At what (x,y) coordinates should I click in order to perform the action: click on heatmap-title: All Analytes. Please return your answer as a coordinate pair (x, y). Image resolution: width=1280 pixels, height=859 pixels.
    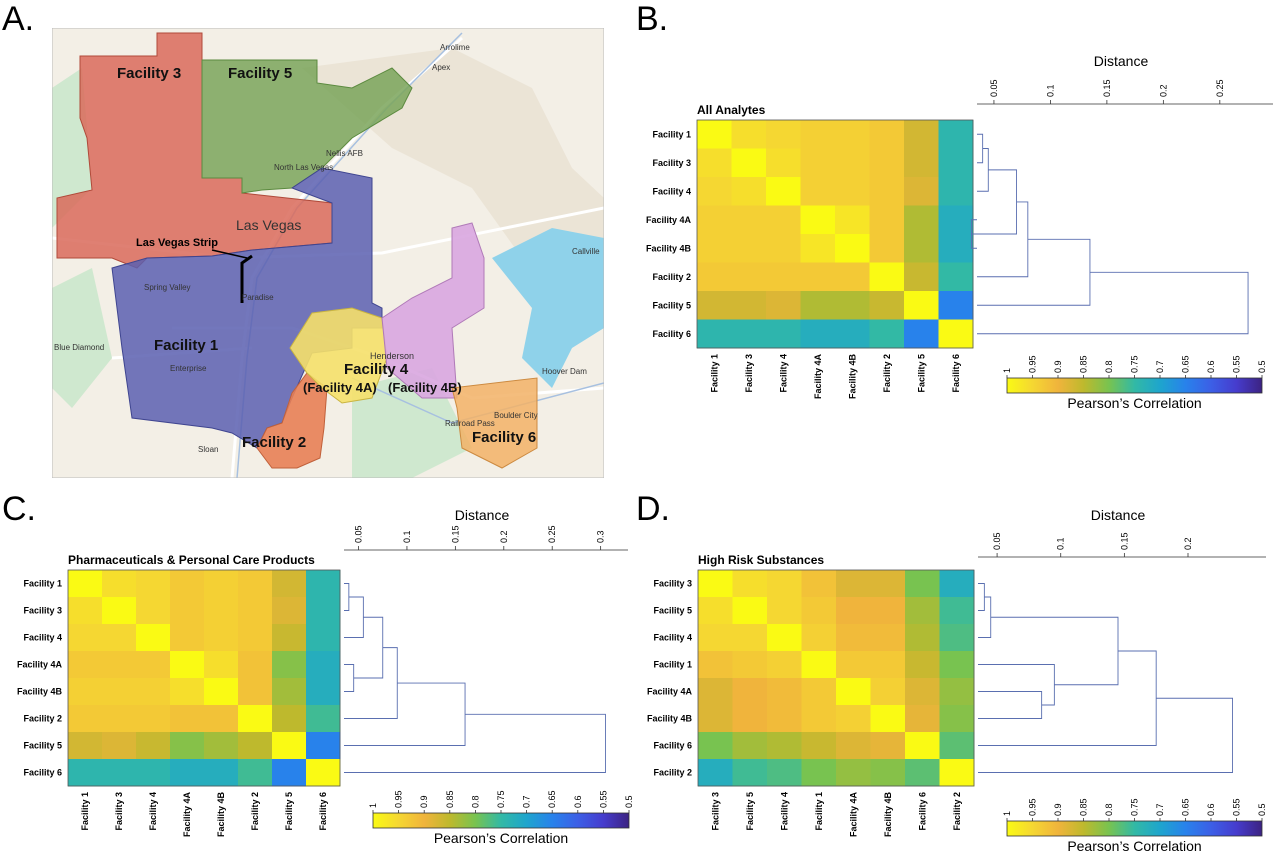
    Looking at the image, I should click on (731, 110).